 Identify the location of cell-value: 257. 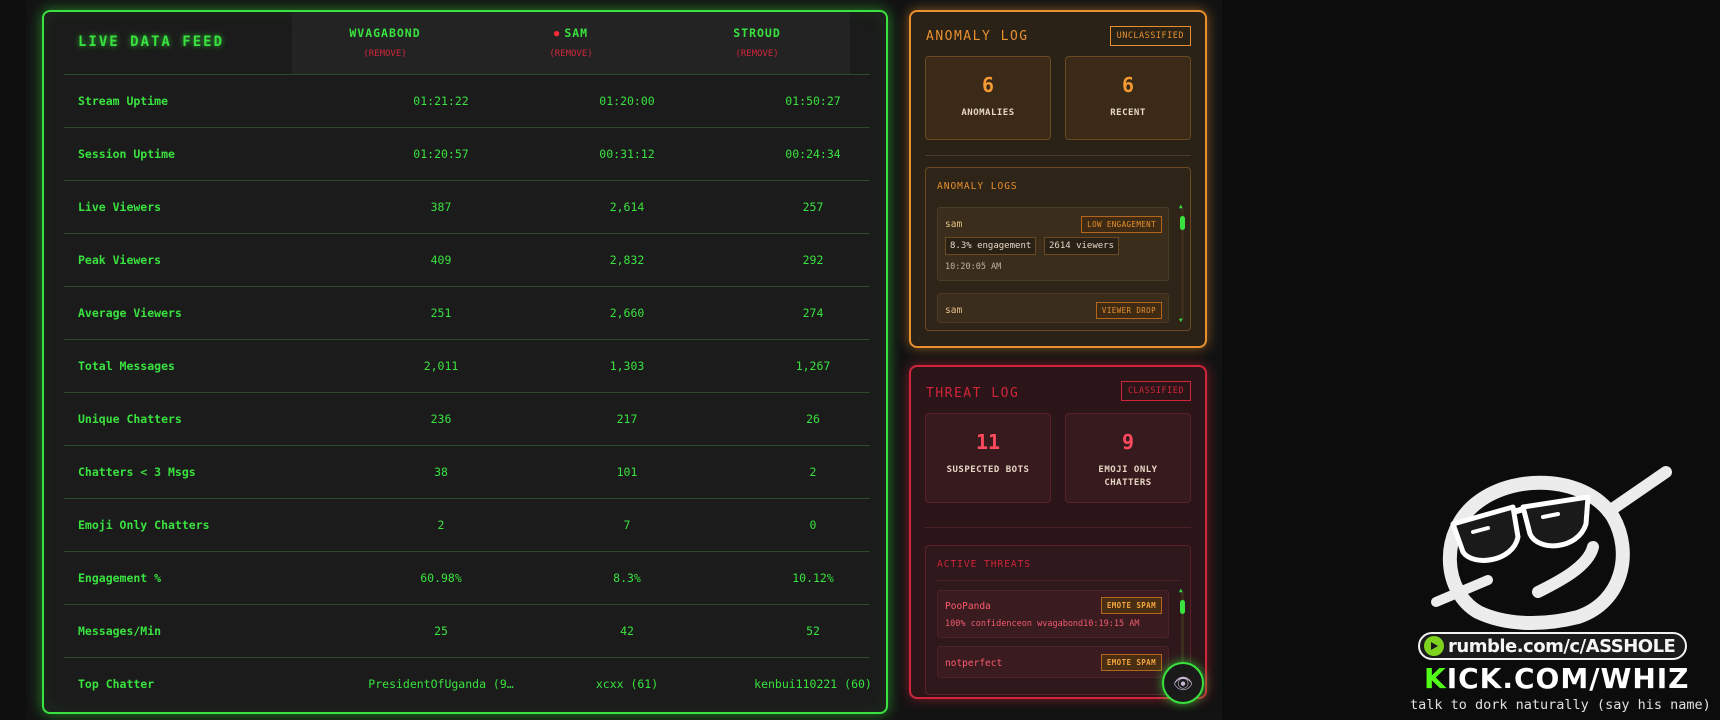
(813, 207).